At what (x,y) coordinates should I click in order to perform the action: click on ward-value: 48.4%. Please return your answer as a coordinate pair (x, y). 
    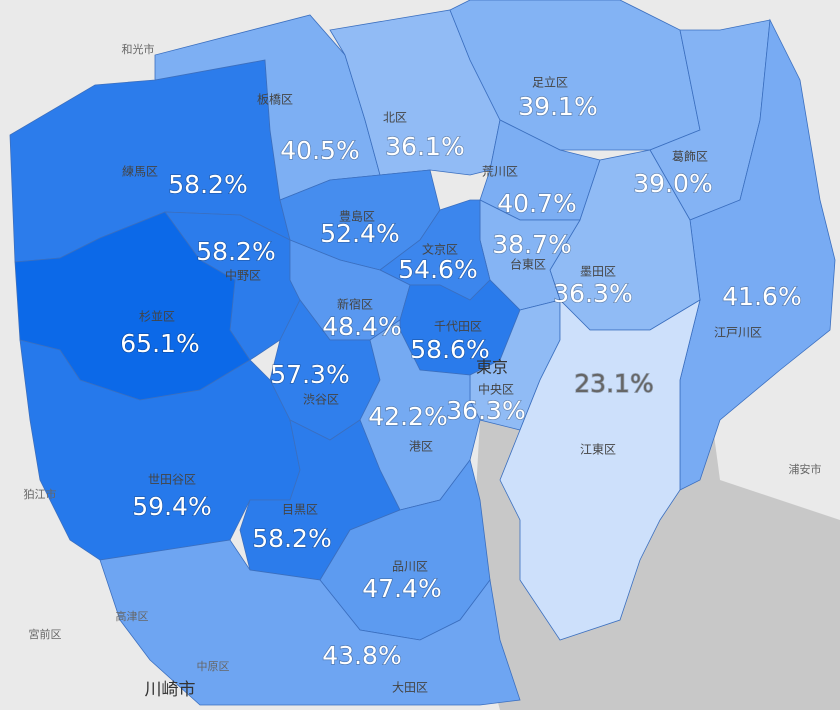
    Looking at the image, I should click on (361, 326).